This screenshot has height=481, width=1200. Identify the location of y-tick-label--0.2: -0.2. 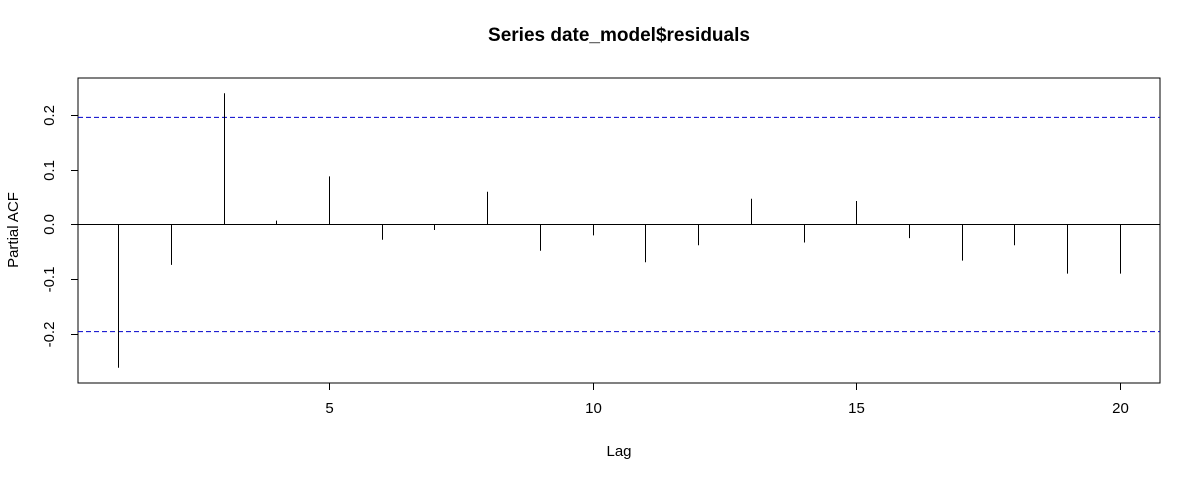
(49, 335).